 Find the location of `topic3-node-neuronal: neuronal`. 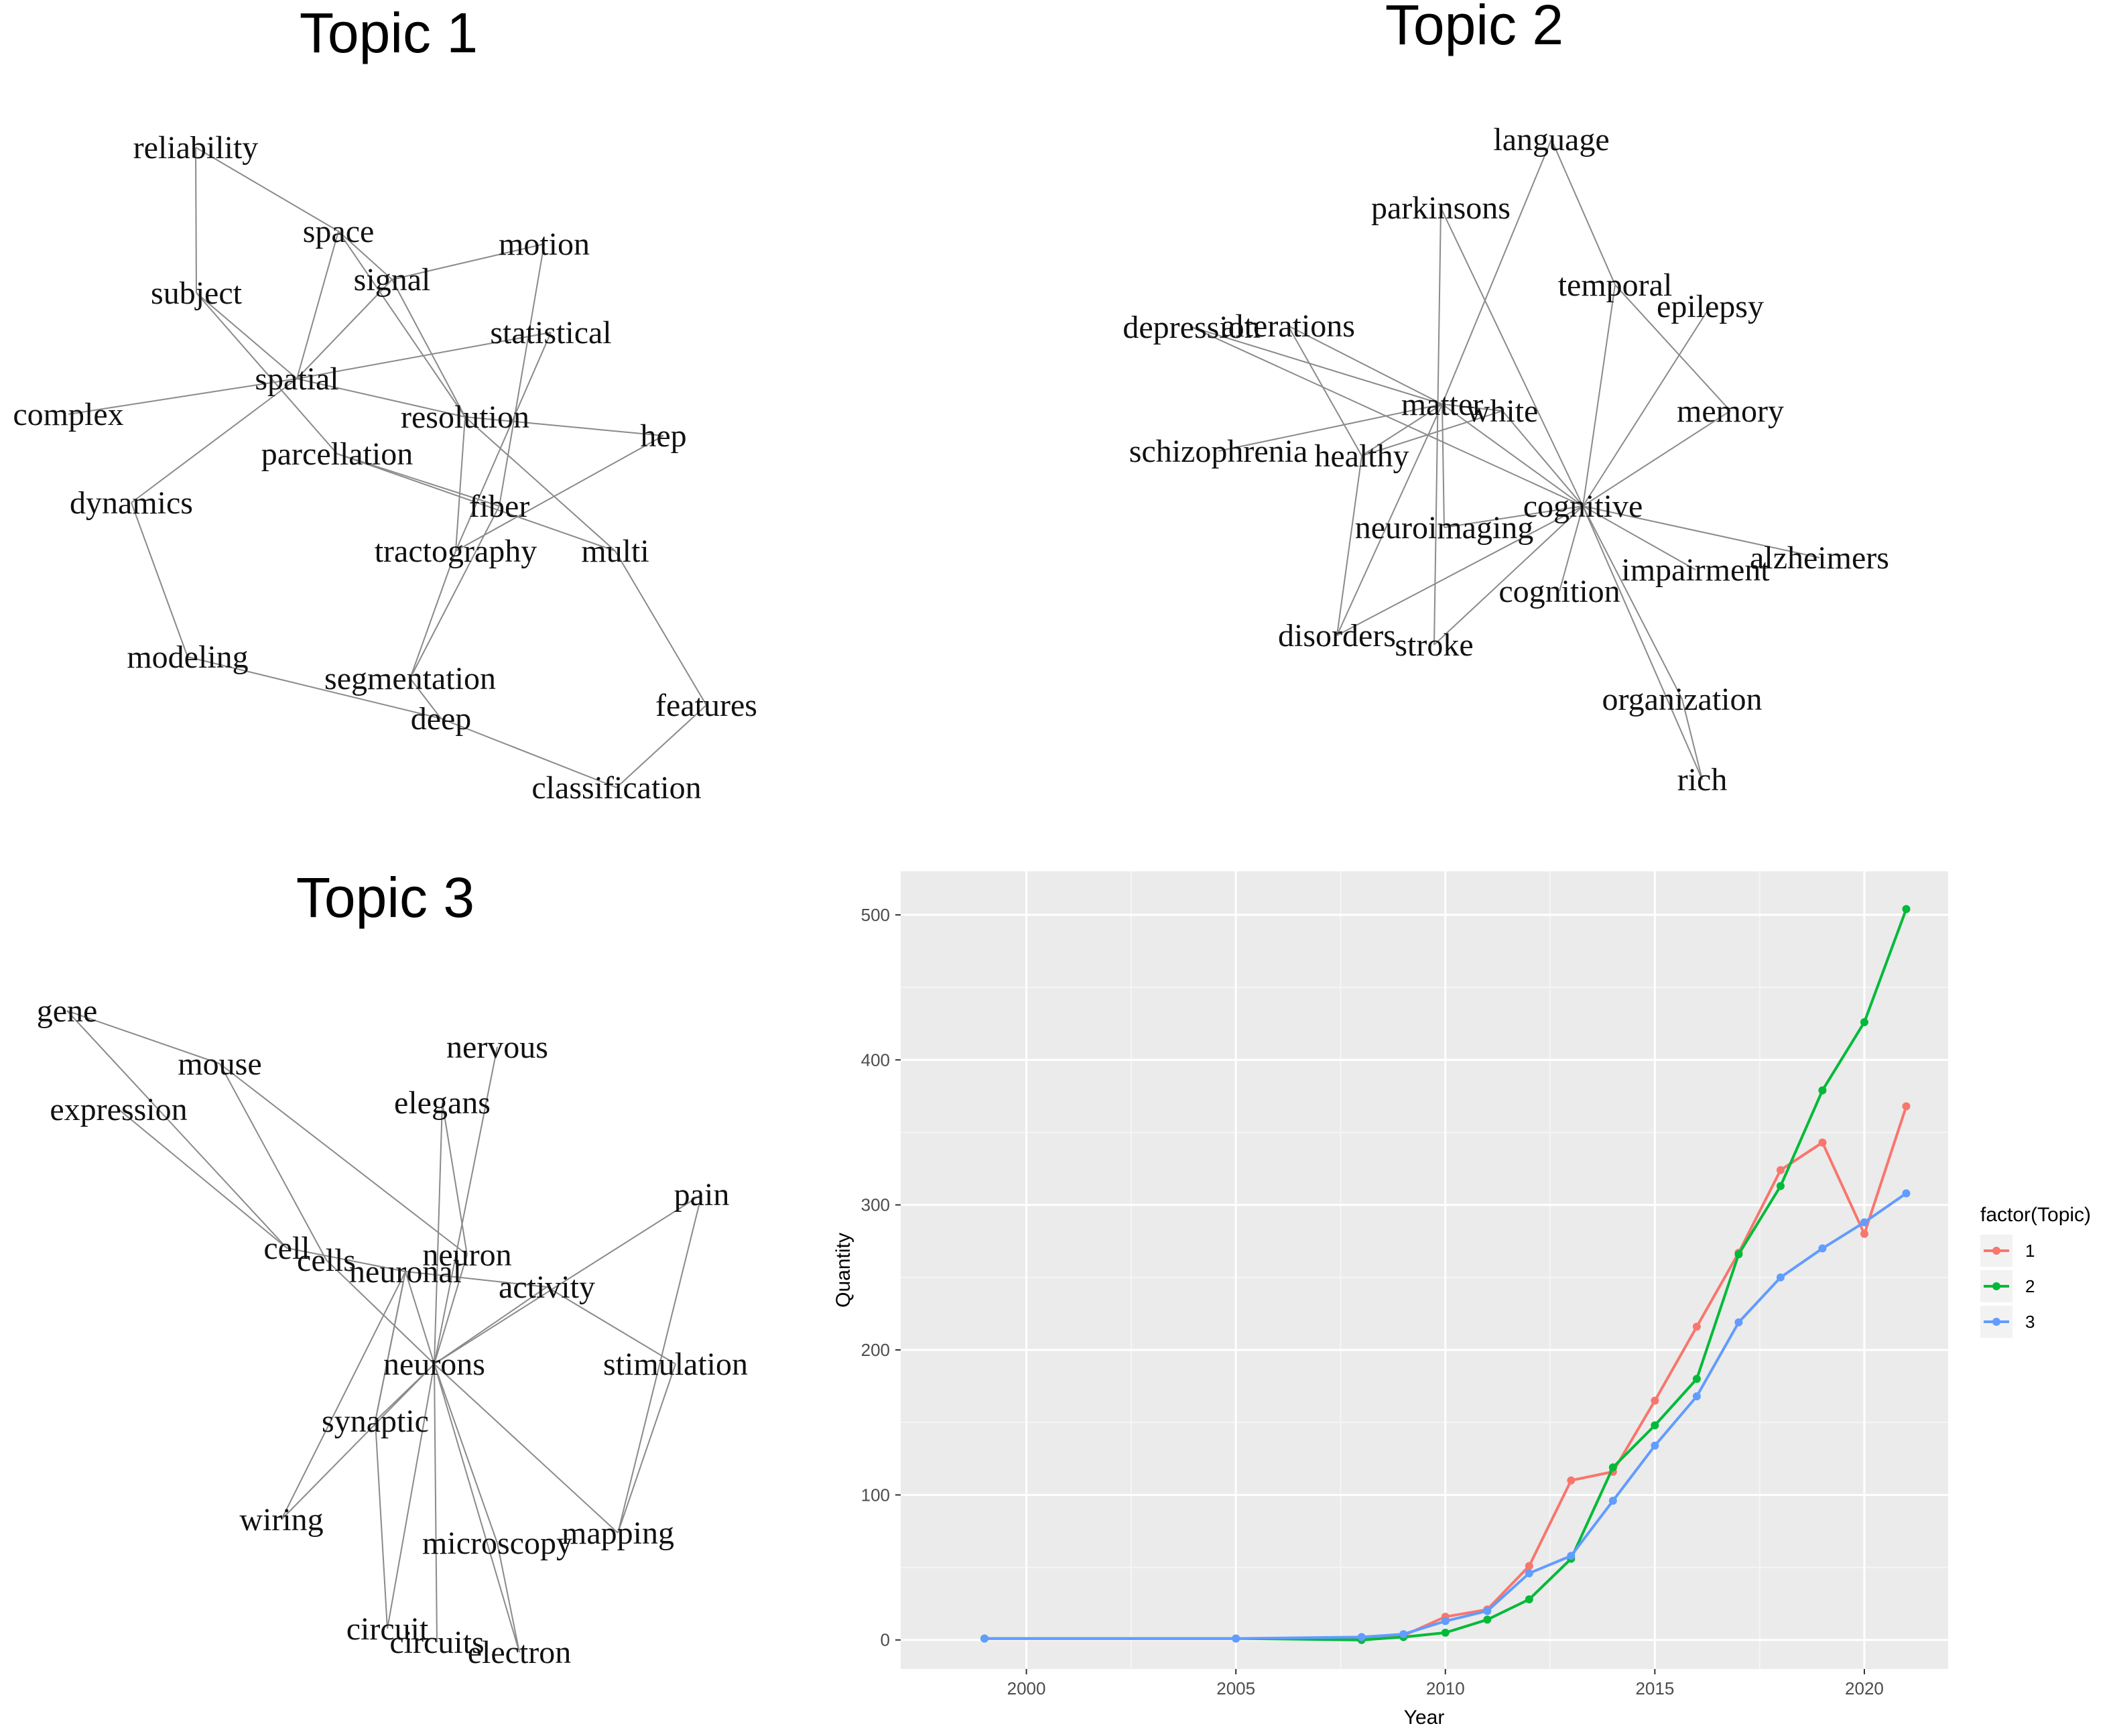

topic3-node-neuronal: neuronal is located at coordinates (405, 1272).